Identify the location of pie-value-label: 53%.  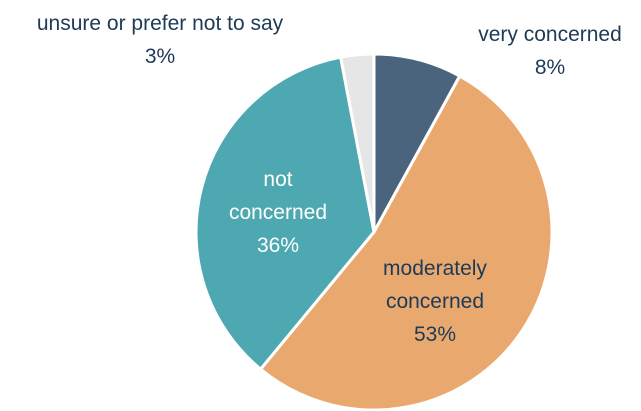
(435, 334).